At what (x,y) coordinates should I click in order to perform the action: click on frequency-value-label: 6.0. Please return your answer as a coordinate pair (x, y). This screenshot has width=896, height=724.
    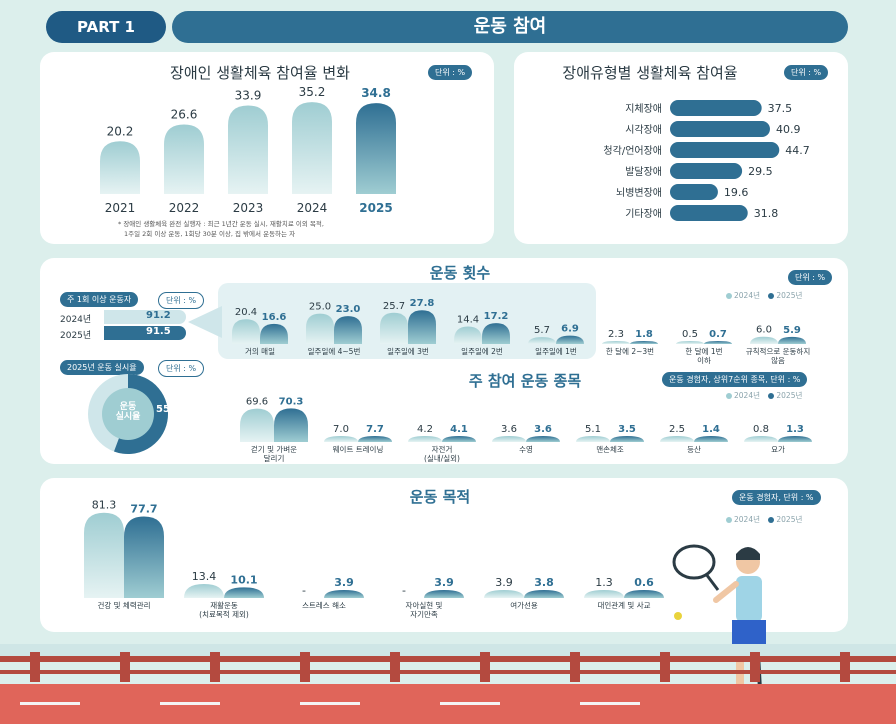
    Looking at the image, I should click on (764, 330).